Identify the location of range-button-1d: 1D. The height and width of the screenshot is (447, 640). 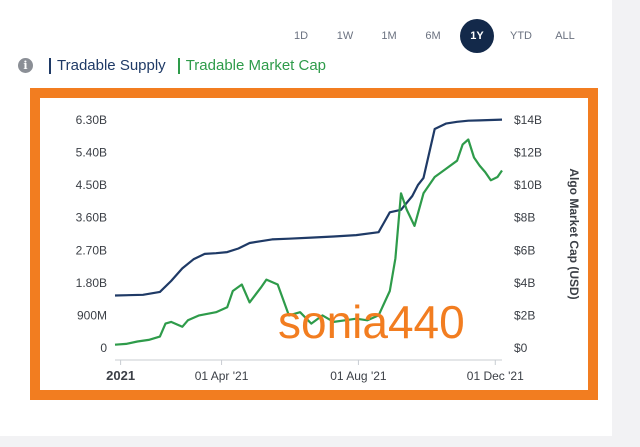
(301, 36).